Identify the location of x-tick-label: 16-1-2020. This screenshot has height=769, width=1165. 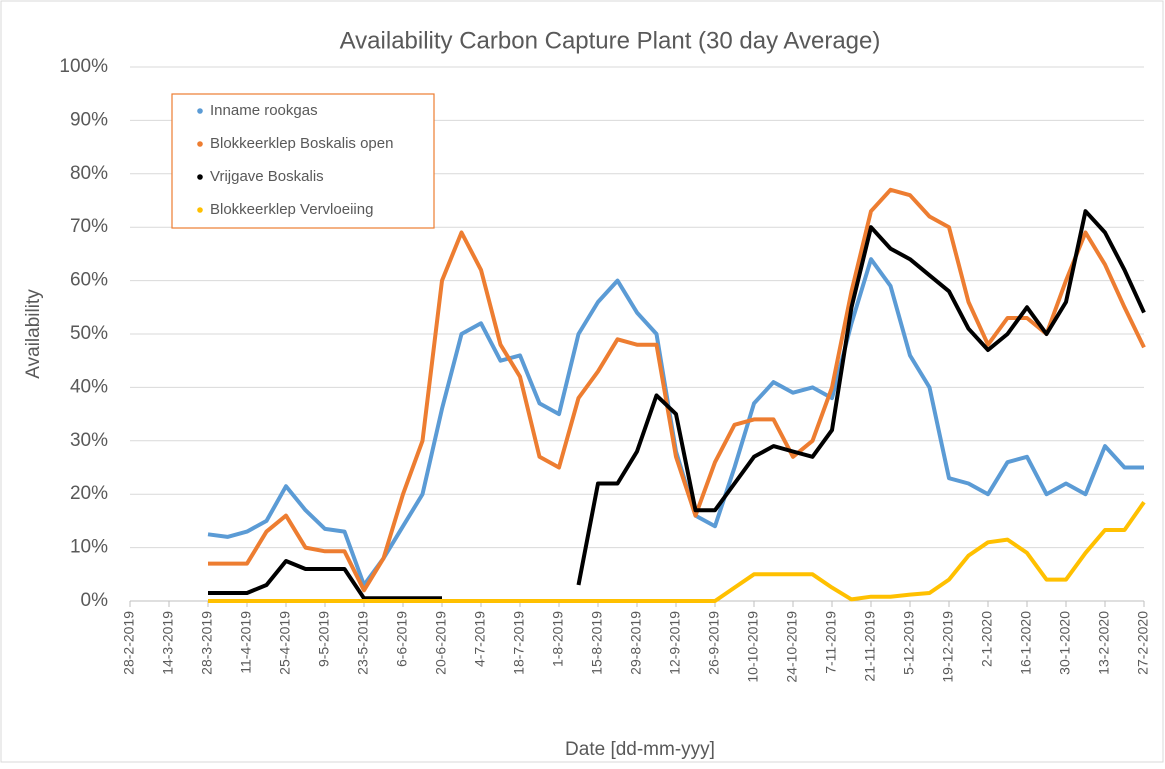
(1026, 643).